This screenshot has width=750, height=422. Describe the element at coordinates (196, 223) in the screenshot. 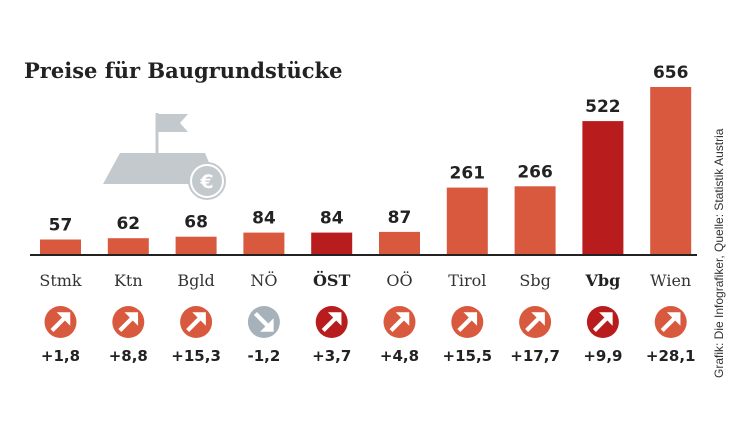

I see `value-label-bgld: 68` at that location.